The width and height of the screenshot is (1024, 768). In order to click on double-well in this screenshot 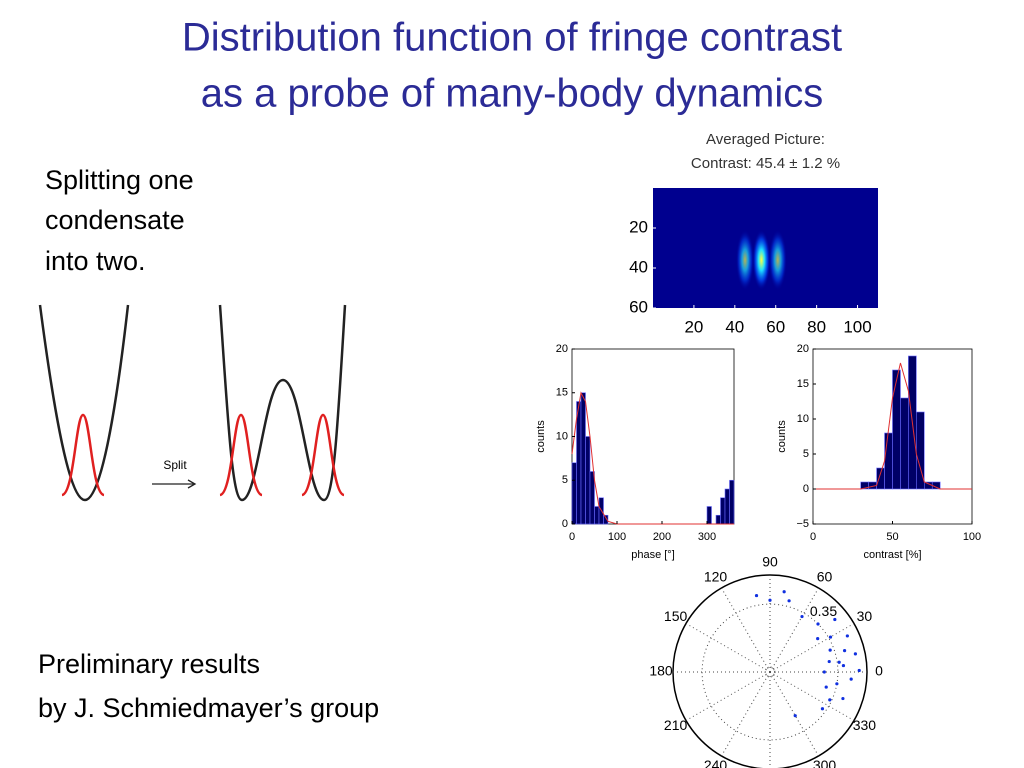, I will do `click(282, 403)`.